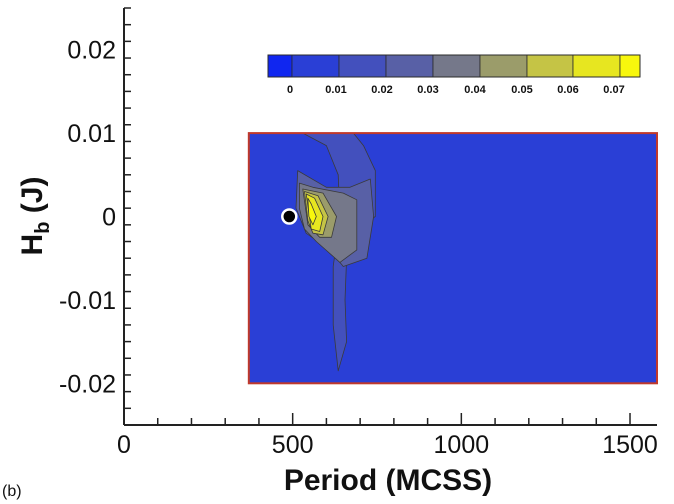 Image resolution: width=674 pixels, height=504 pixels. I want to click on x-tick-label: 500, so click(293, 445).